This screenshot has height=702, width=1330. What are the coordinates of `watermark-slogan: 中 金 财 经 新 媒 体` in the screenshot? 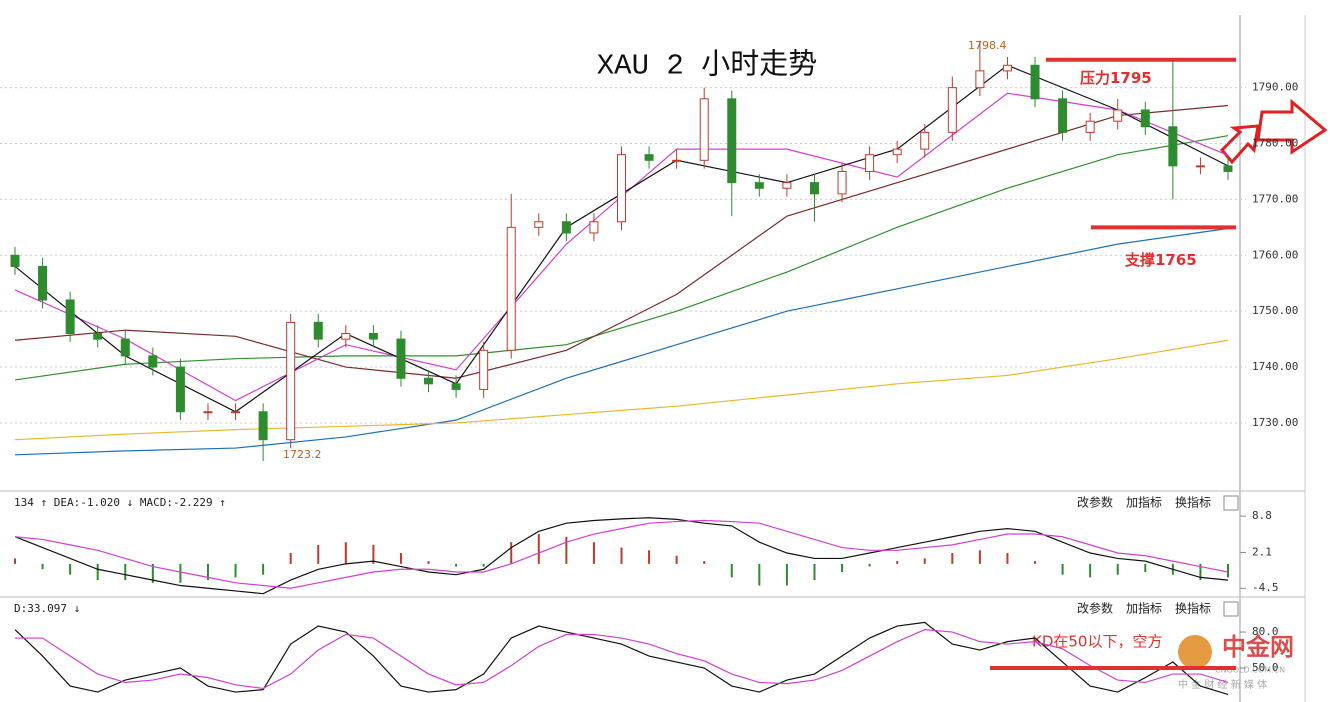 It's located at (1222, 684).